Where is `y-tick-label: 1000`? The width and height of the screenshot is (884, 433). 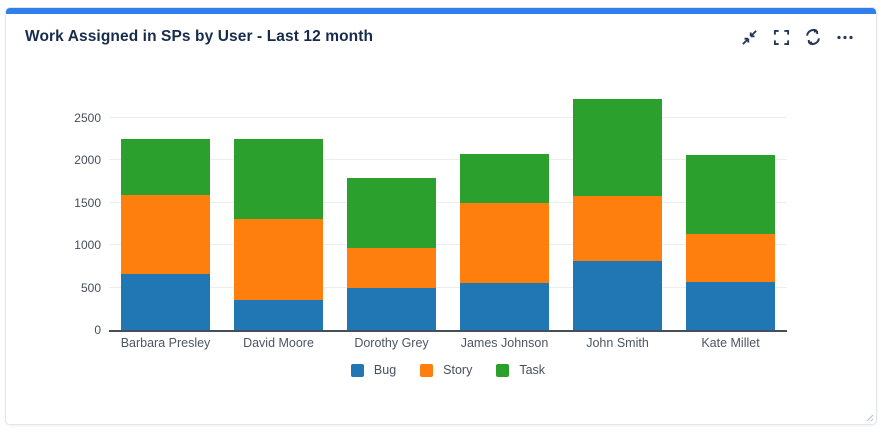
y-tick-label: 1000 is located at coordinates (87, 245).